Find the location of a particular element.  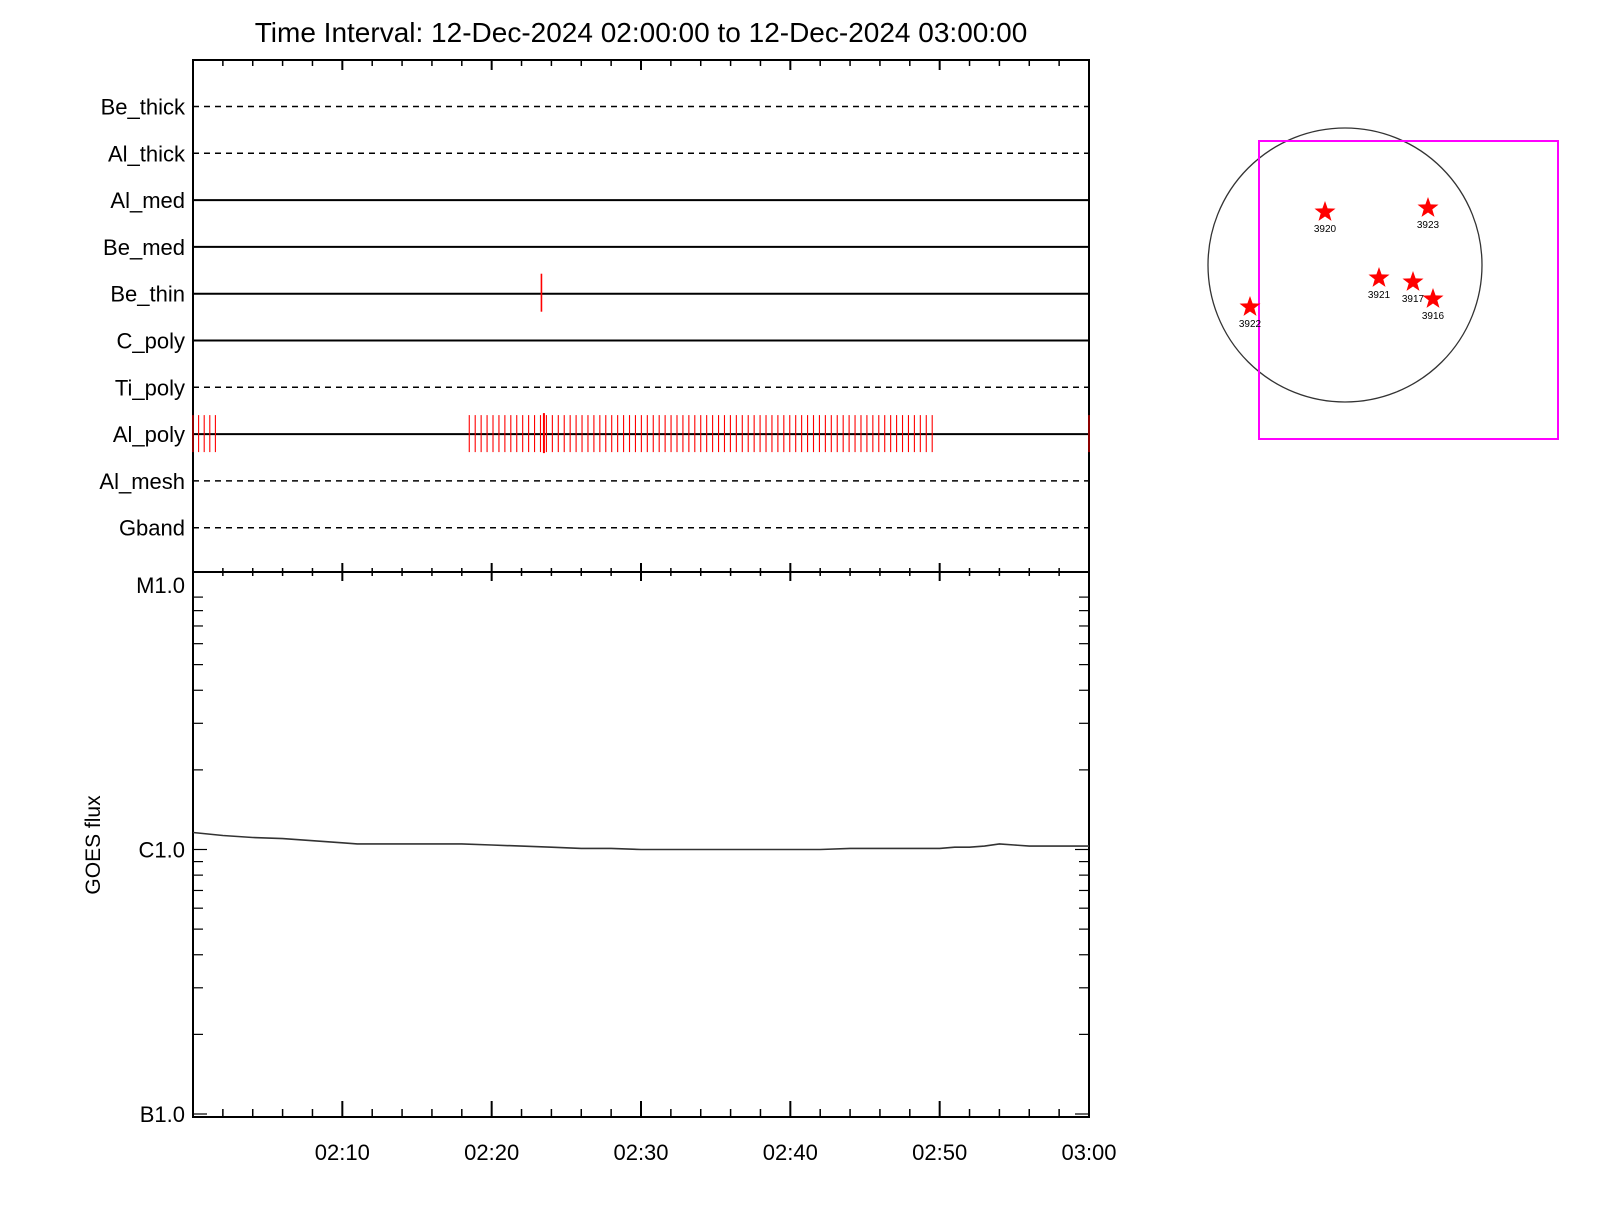

goes-flux-line is located at coordinates (640, 841).